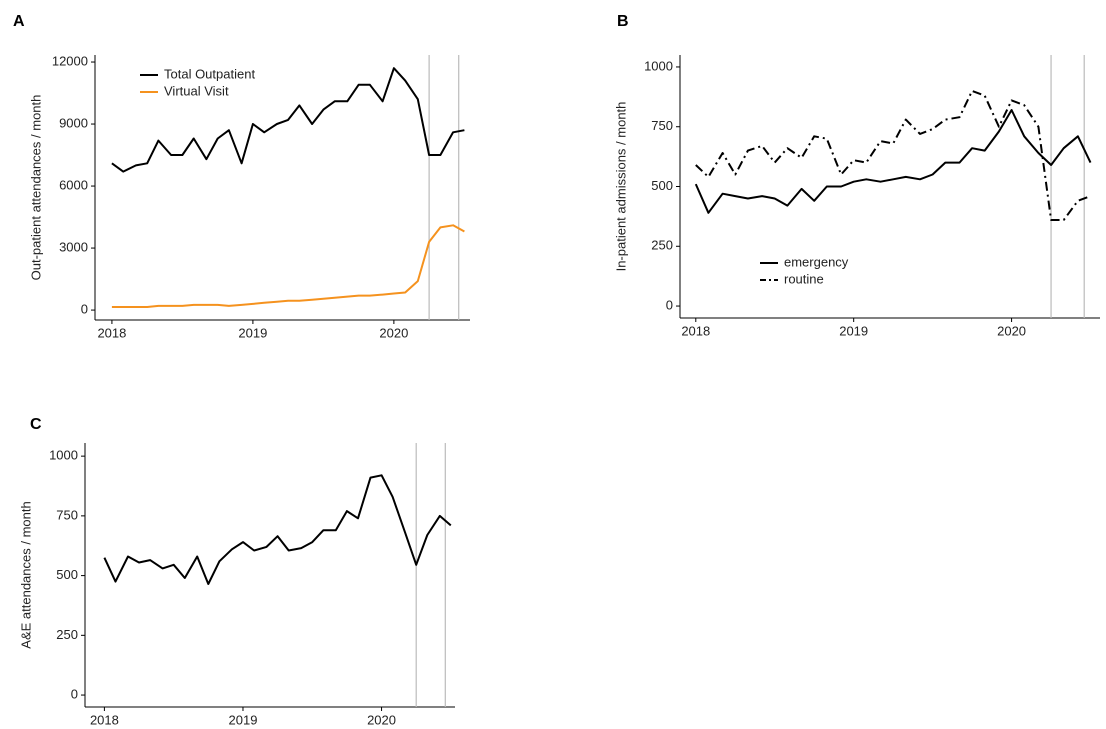  I want to click on panel-label: B, so click(623, 21).